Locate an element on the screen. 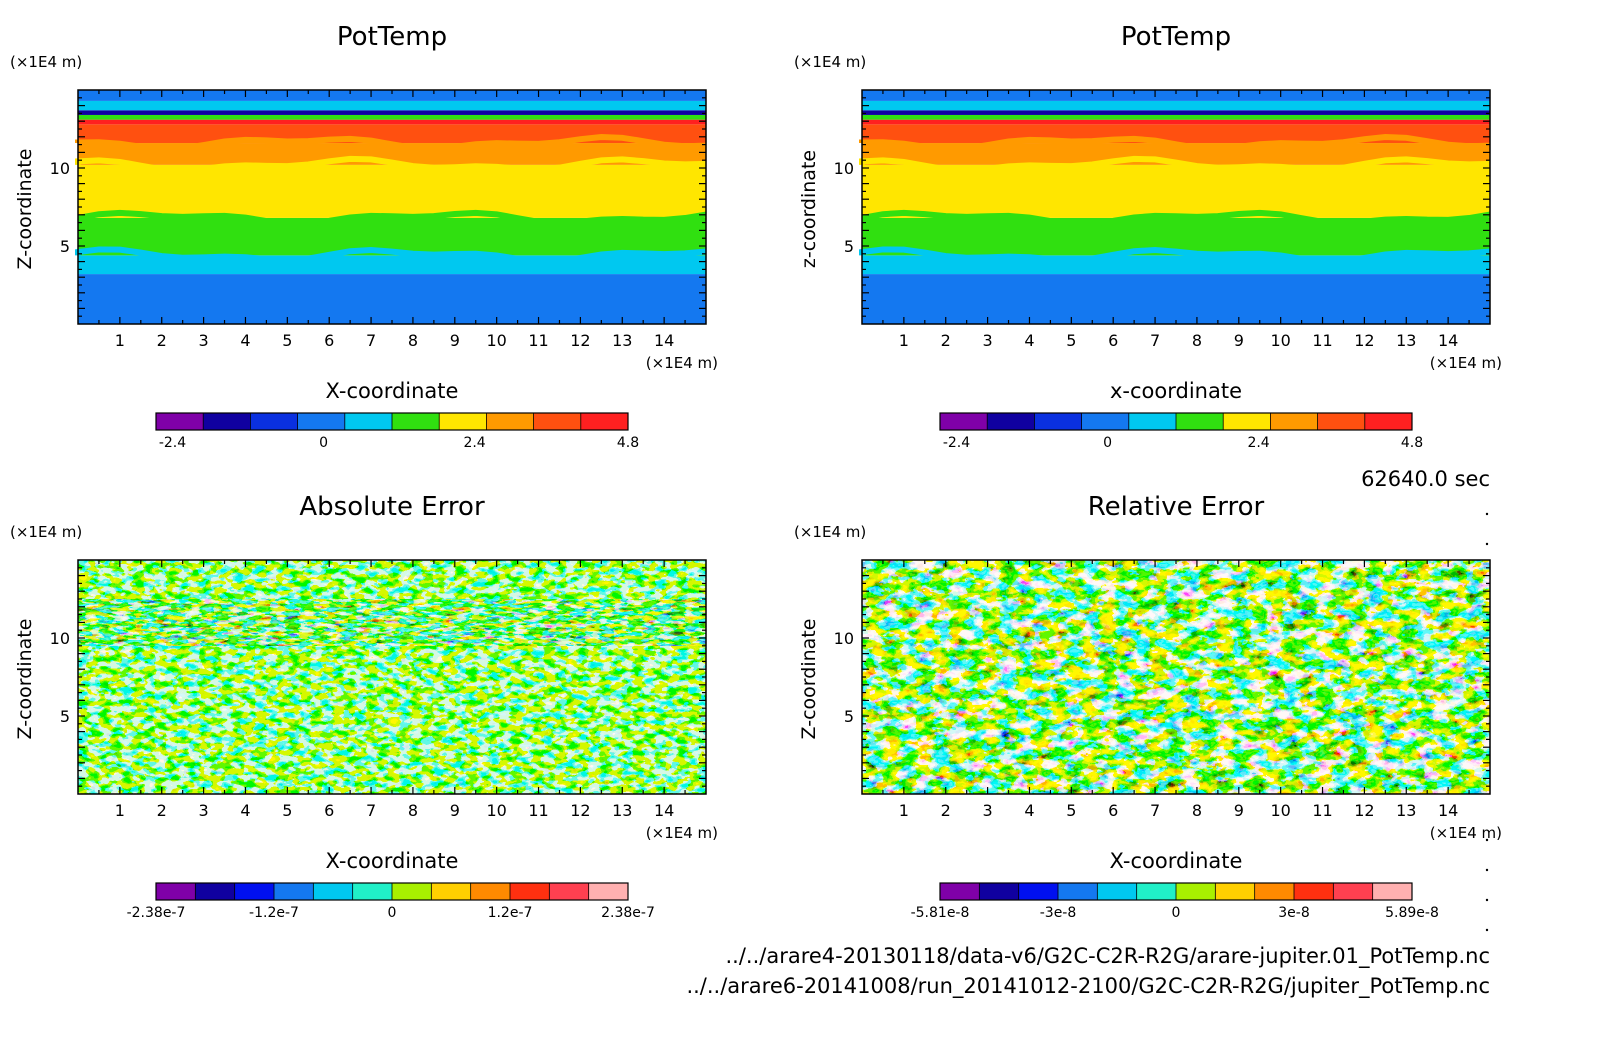  y-unit-label: (×1E4 m) is located at coordinates (46, 532).